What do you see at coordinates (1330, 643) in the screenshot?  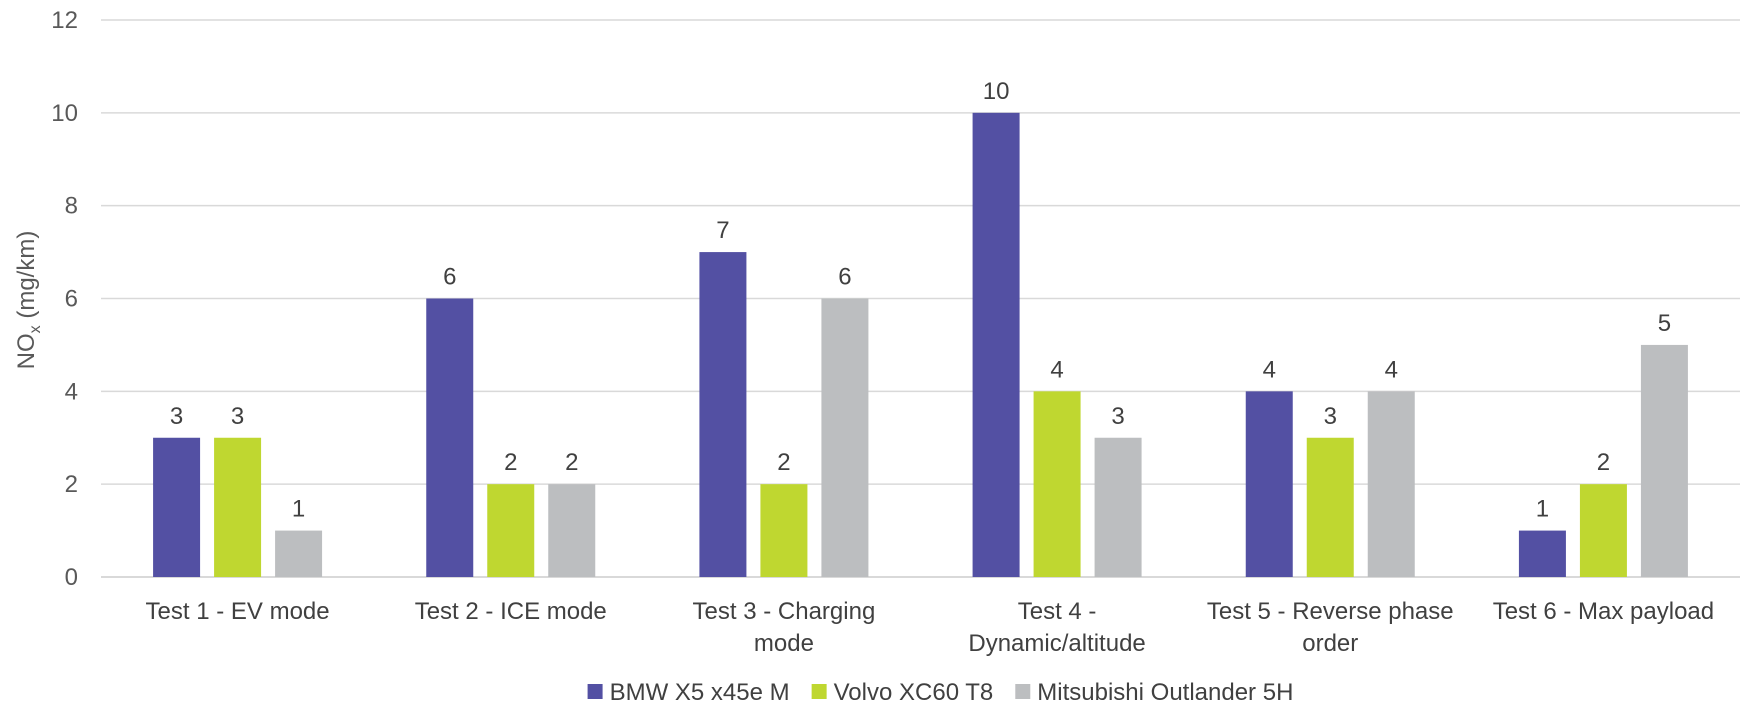 I see `category-label-line: order` at bounding box center [1330, 643].